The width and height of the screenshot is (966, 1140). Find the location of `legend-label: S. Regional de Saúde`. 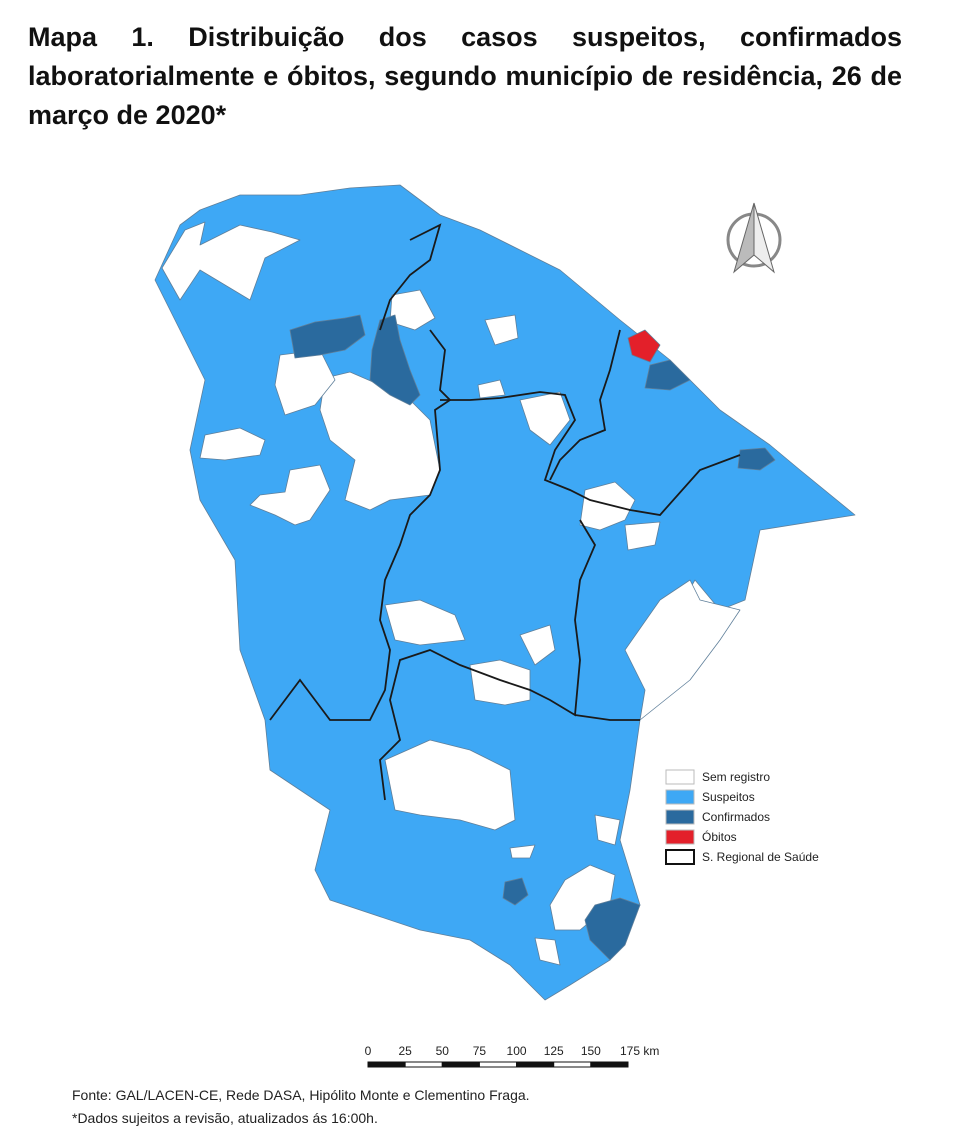

legend-label: S. Regional de Saúde is located at coordinates (760, 857).